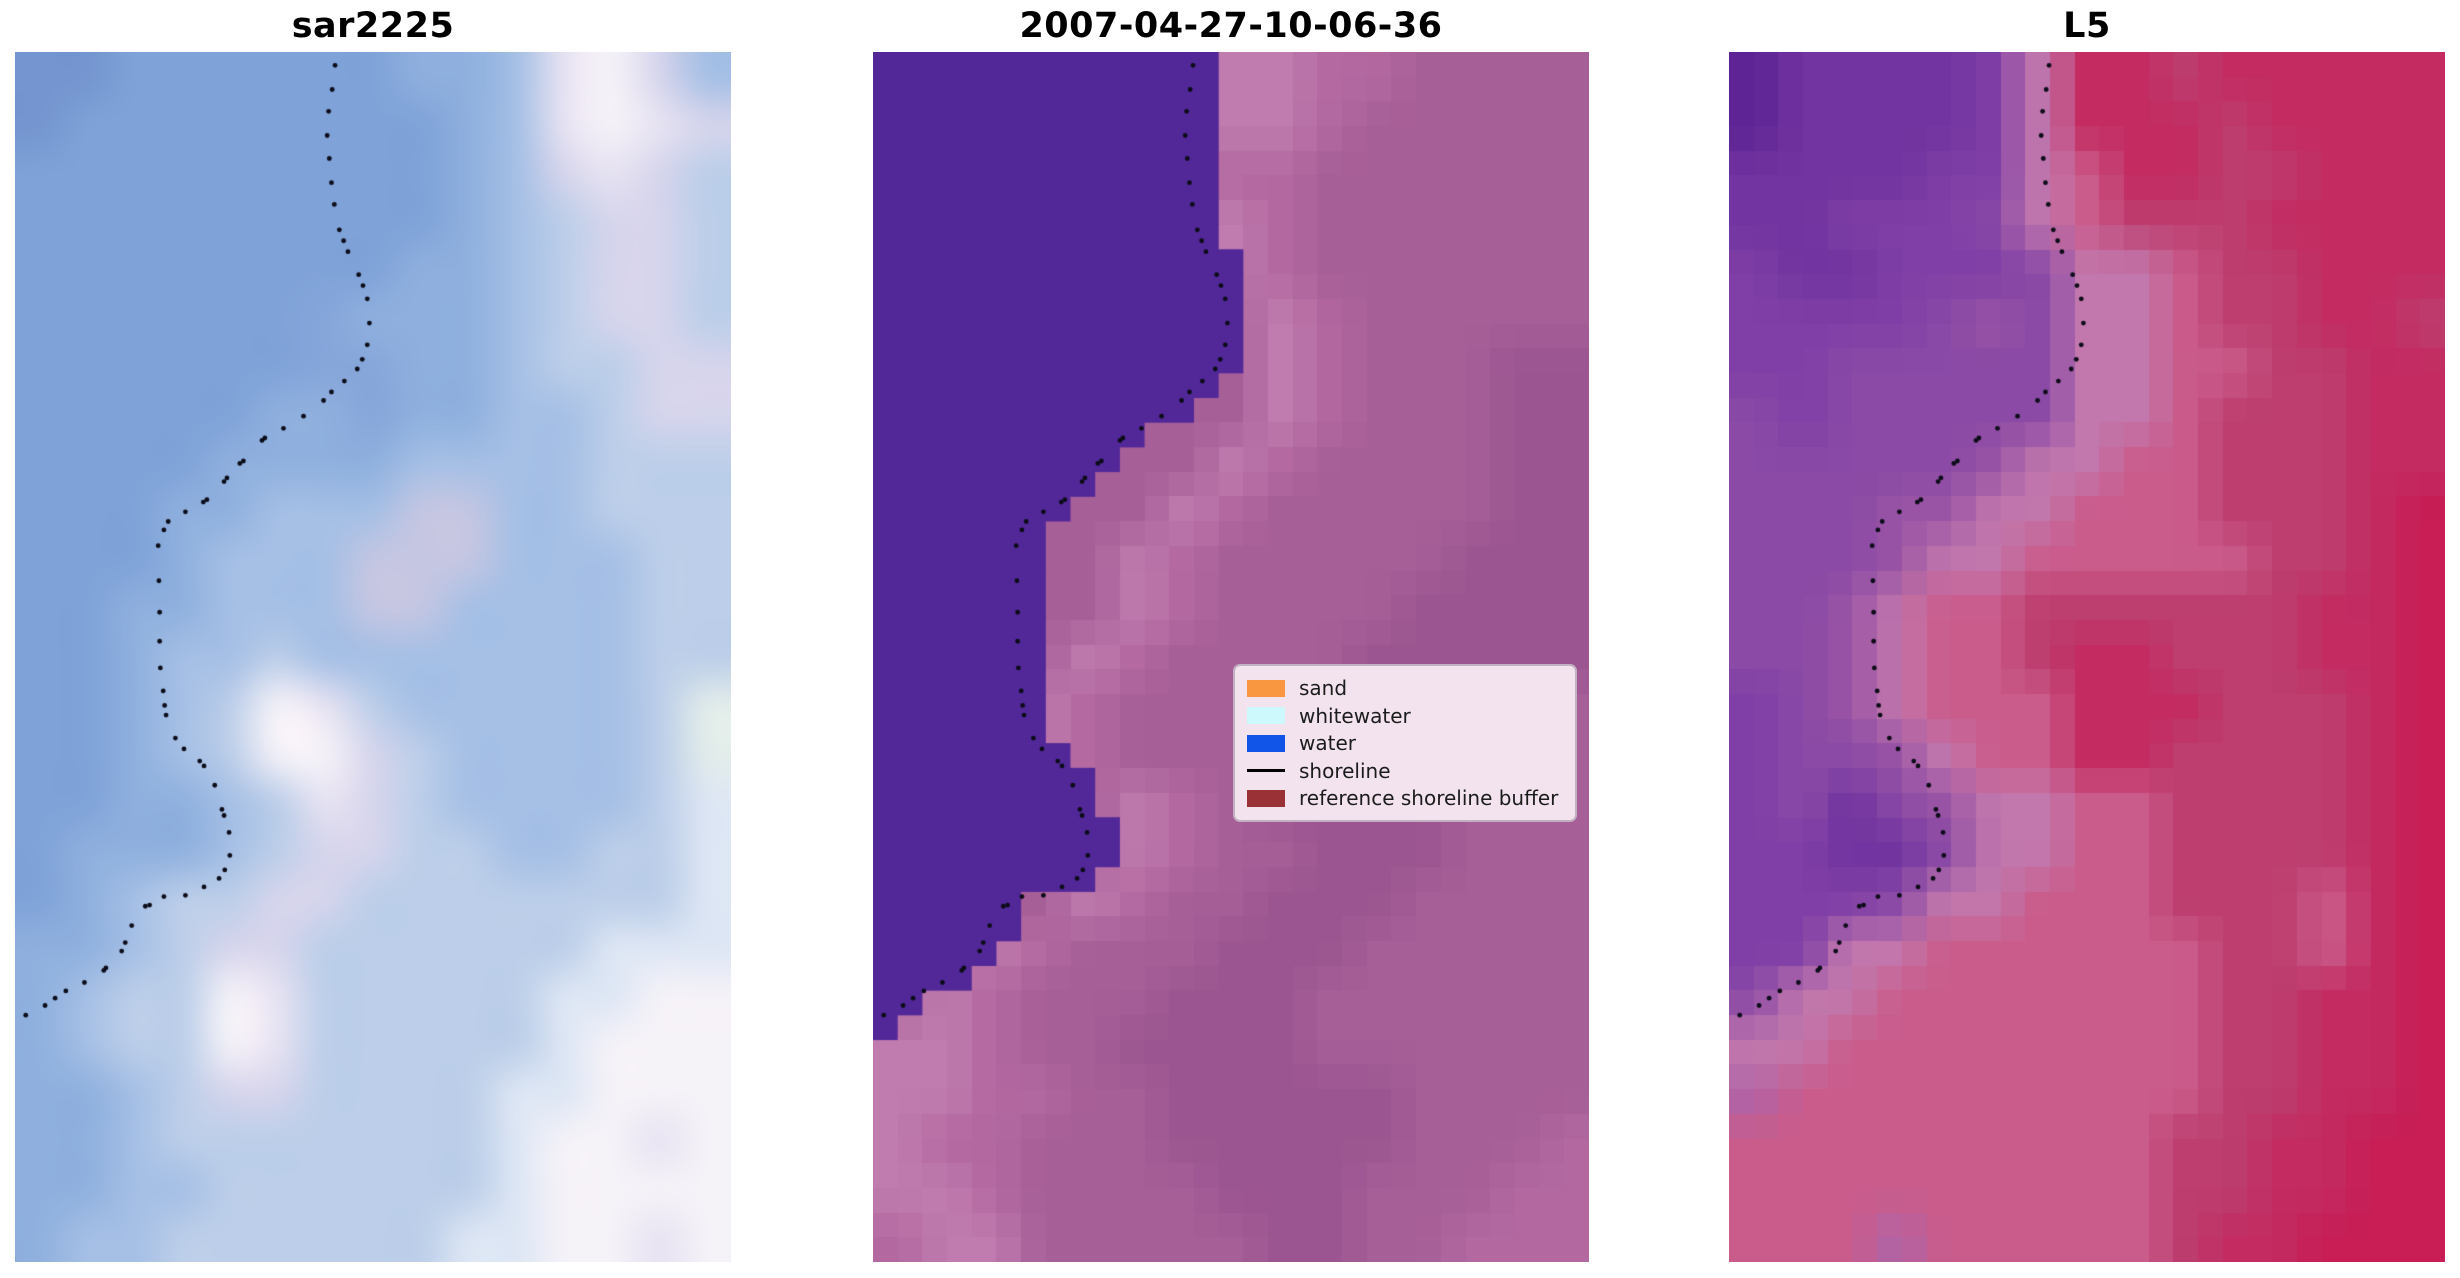 This screenshot has width=2460, height=1278. Describe the element at coordinates (1405, 688) in the screenshot. I see `legend-item-sand: sand` at that location.